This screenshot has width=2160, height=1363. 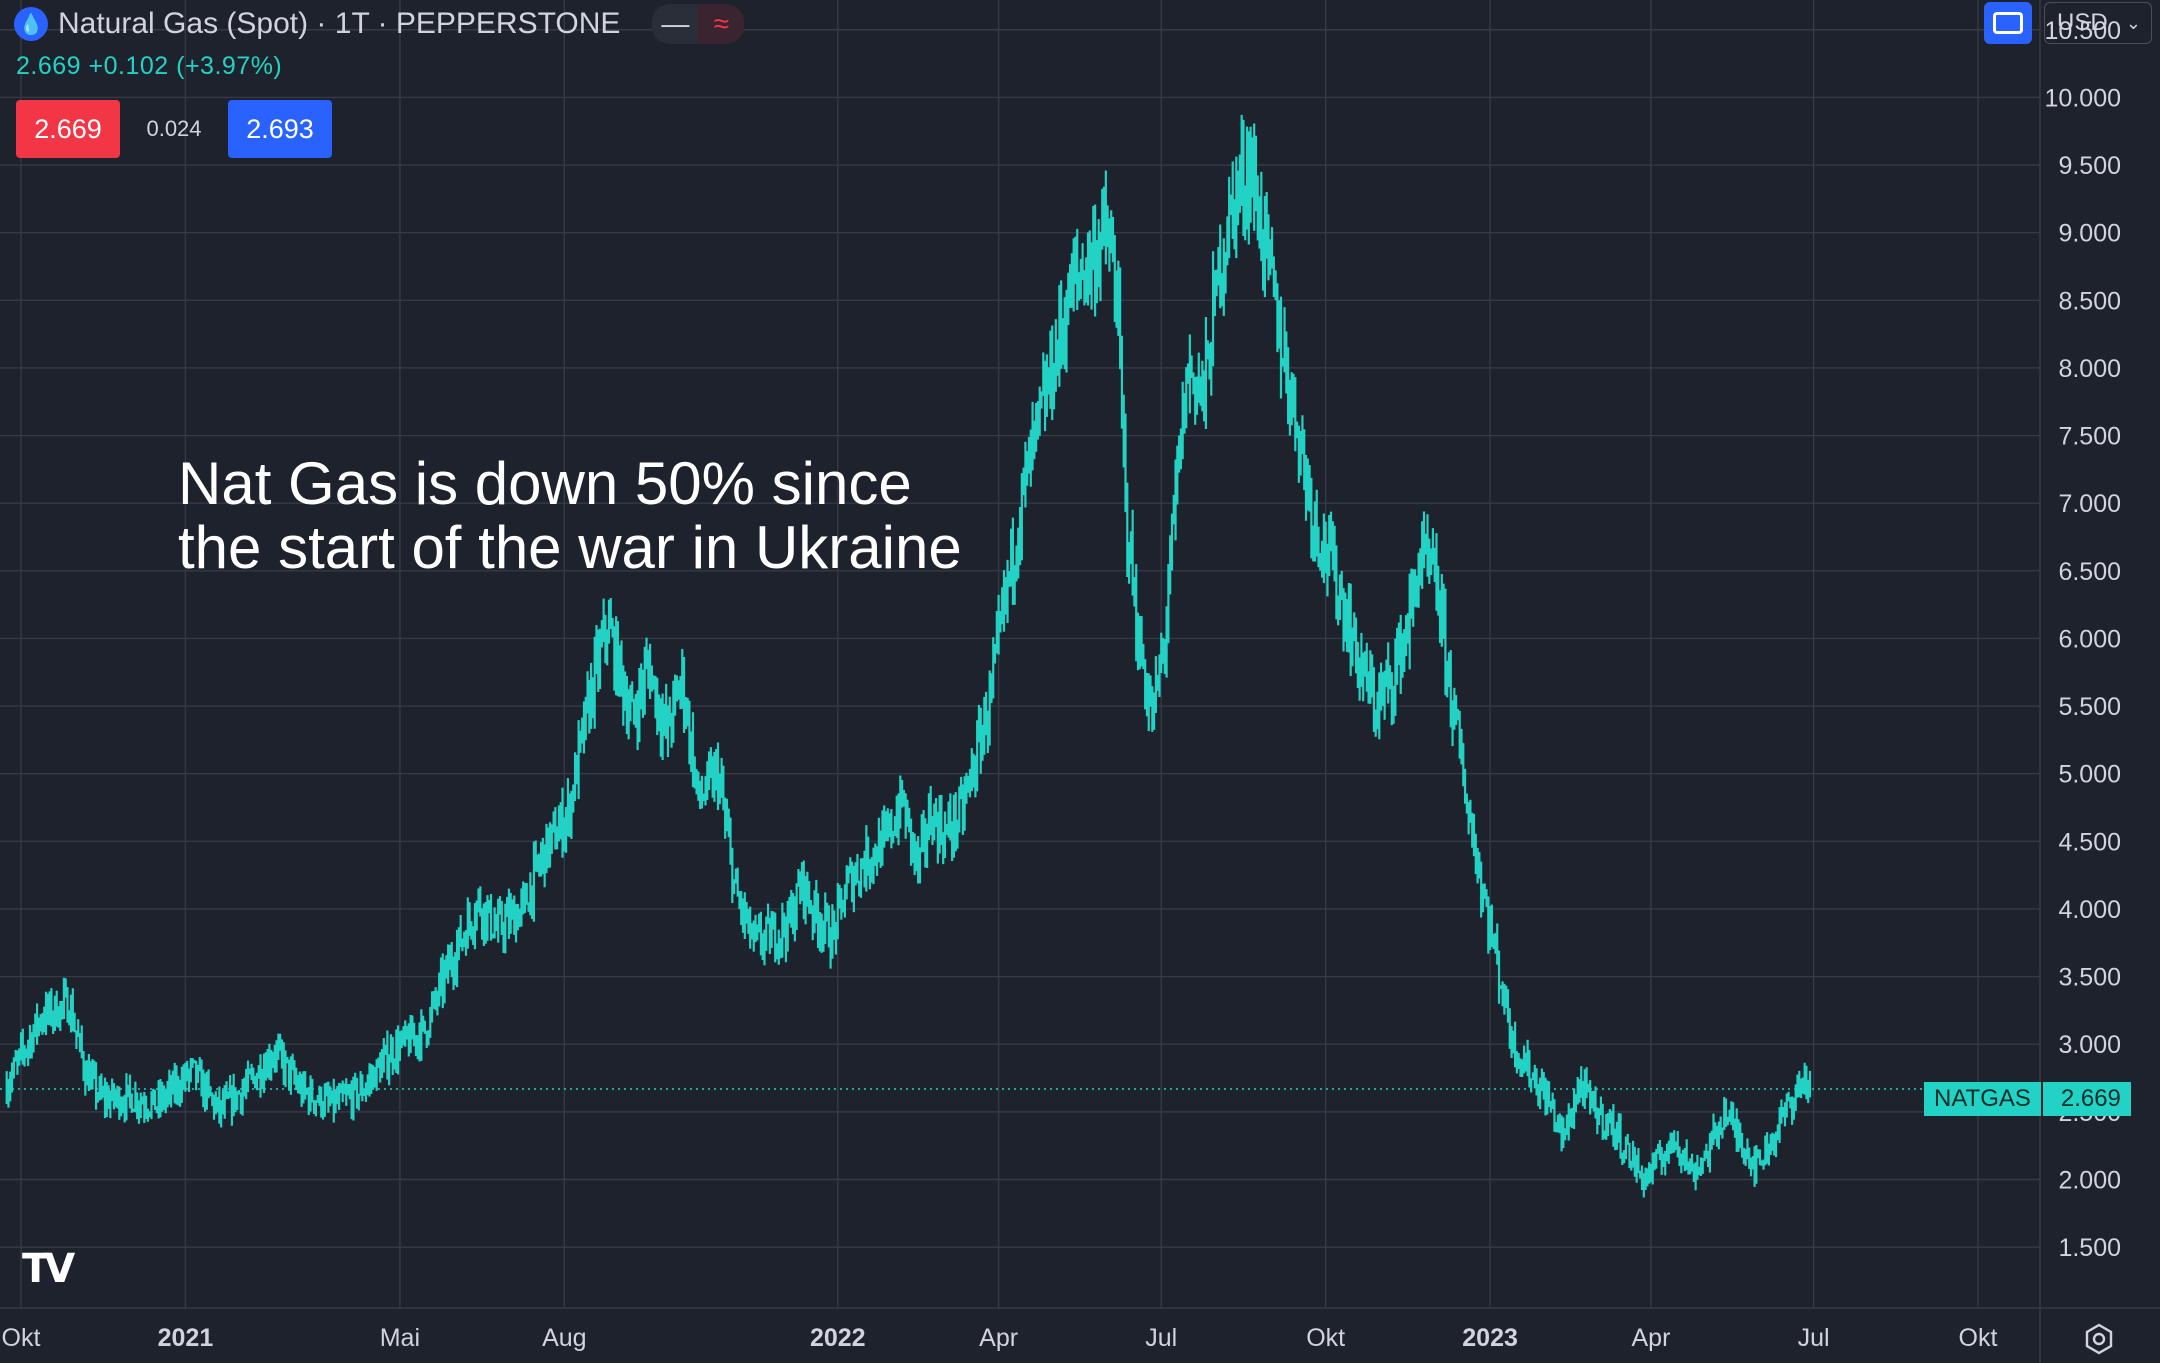 What do you see at coordinates (2089, 166) in the screenshot?
I see `price-tick-label: 9.500` at bounding box center [2089, 166].